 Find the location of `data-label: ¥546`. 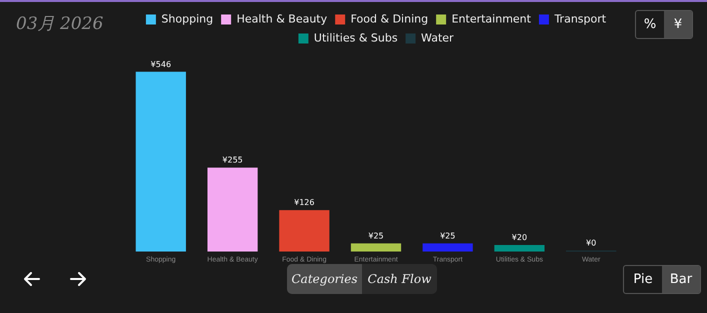

data-label: ¥546 is located at coordinates (161, 64).